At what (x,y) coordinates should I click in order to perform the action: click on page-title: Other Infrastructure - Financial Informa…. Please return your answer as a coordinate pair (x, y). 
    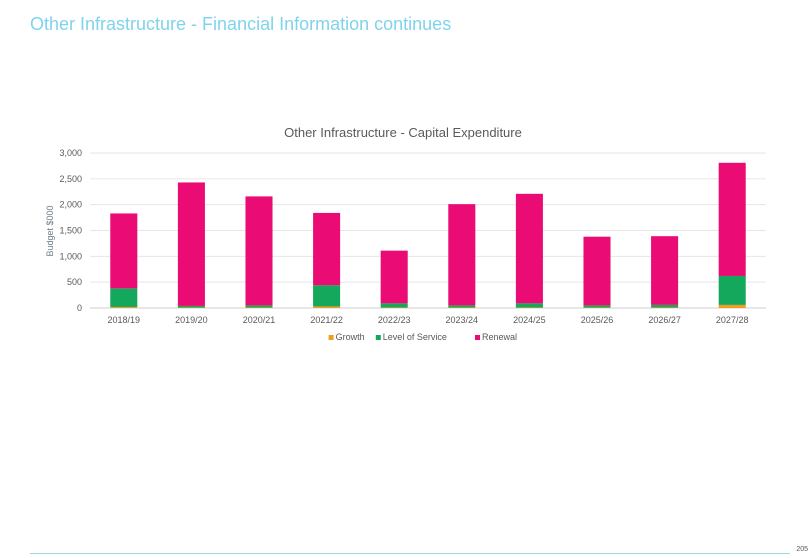
    Looking at the image, I should click on (241, 24).